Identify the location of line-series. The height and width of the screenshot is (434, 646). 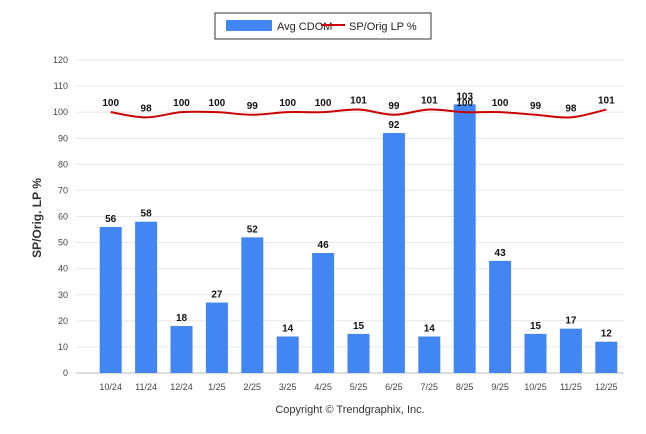
(358, 113).